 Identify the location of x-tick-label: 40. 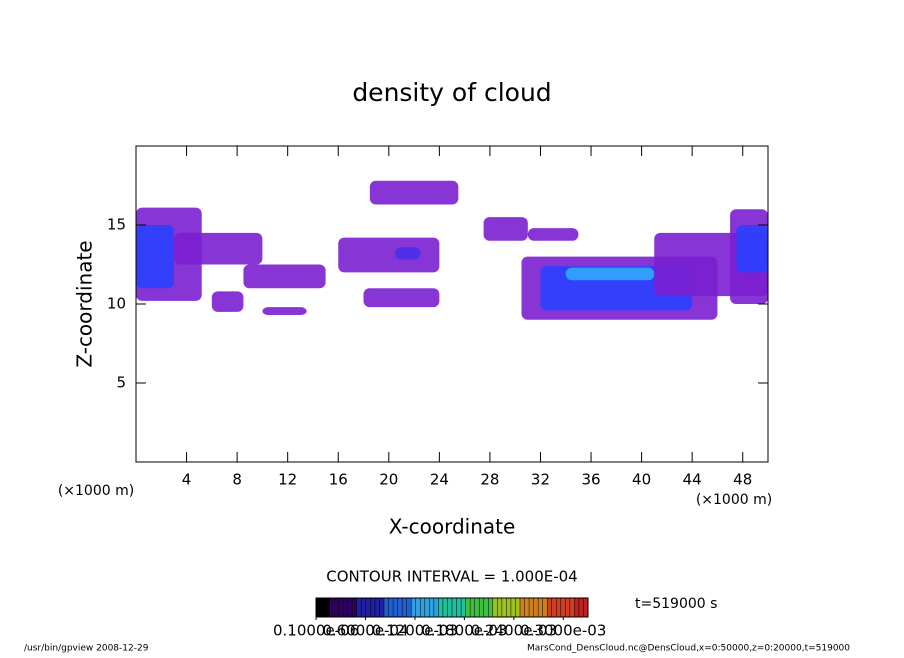
(641, 480).